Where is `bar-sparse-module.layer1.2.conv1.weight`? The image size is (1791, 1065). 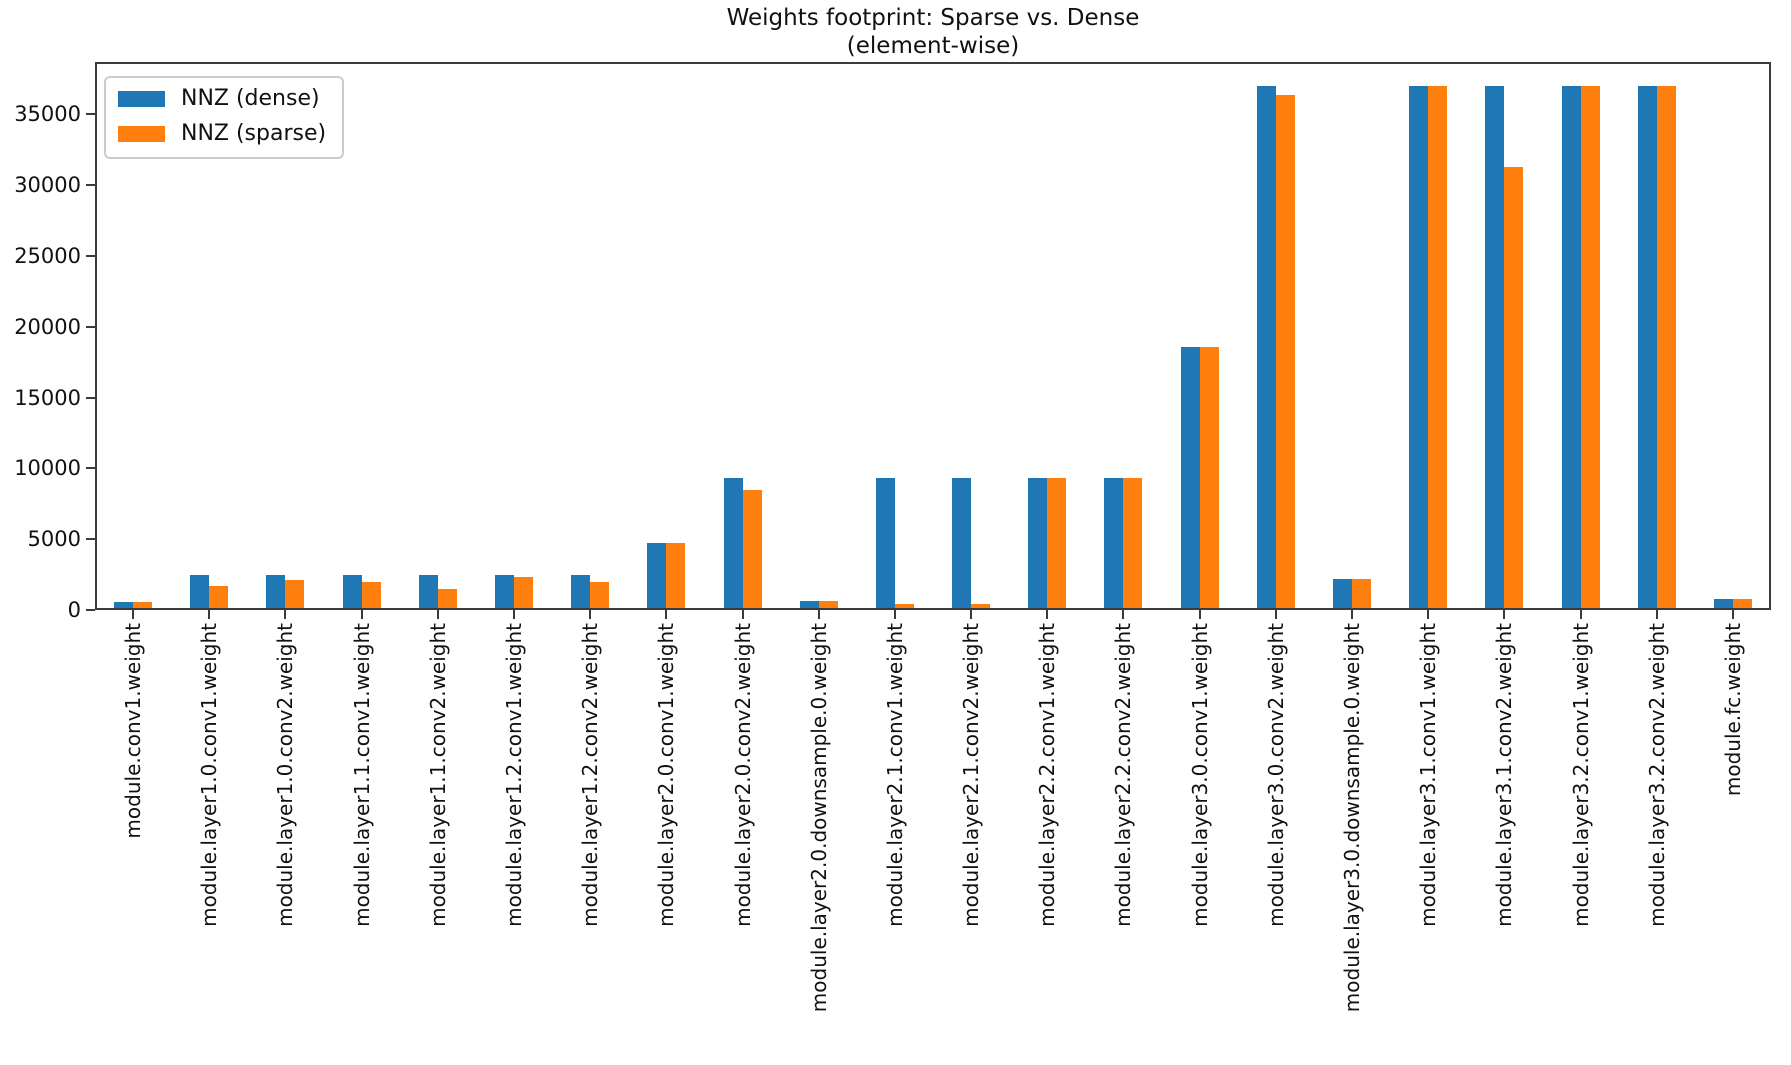
bar-sparse-module.layer1.2.conv1.weight is located at coordinates (523, 592).